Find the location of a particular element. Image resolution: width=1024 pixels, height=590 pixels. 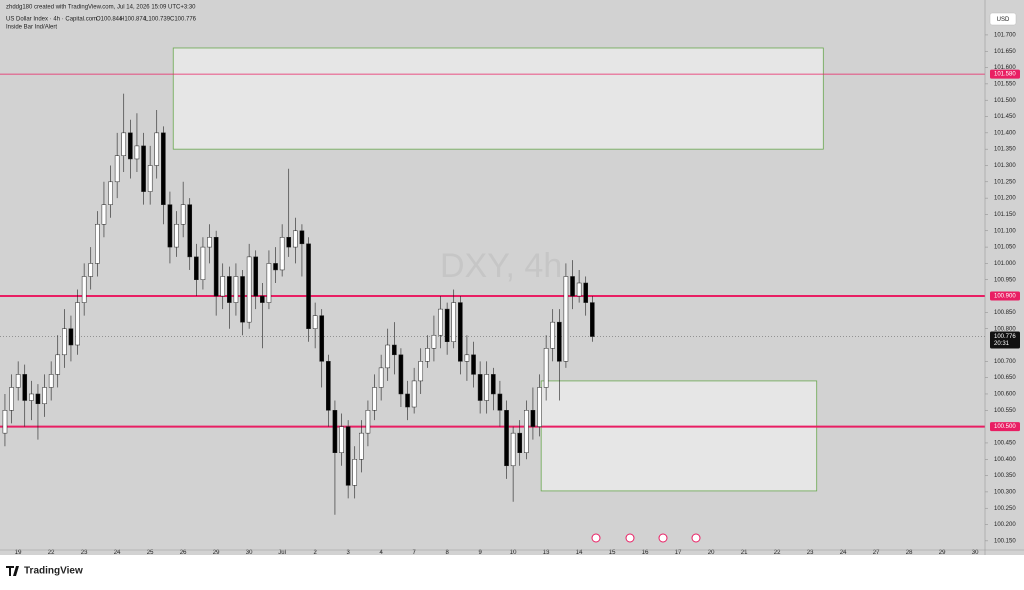

currency: USD is located at coordinates (1003, 20).